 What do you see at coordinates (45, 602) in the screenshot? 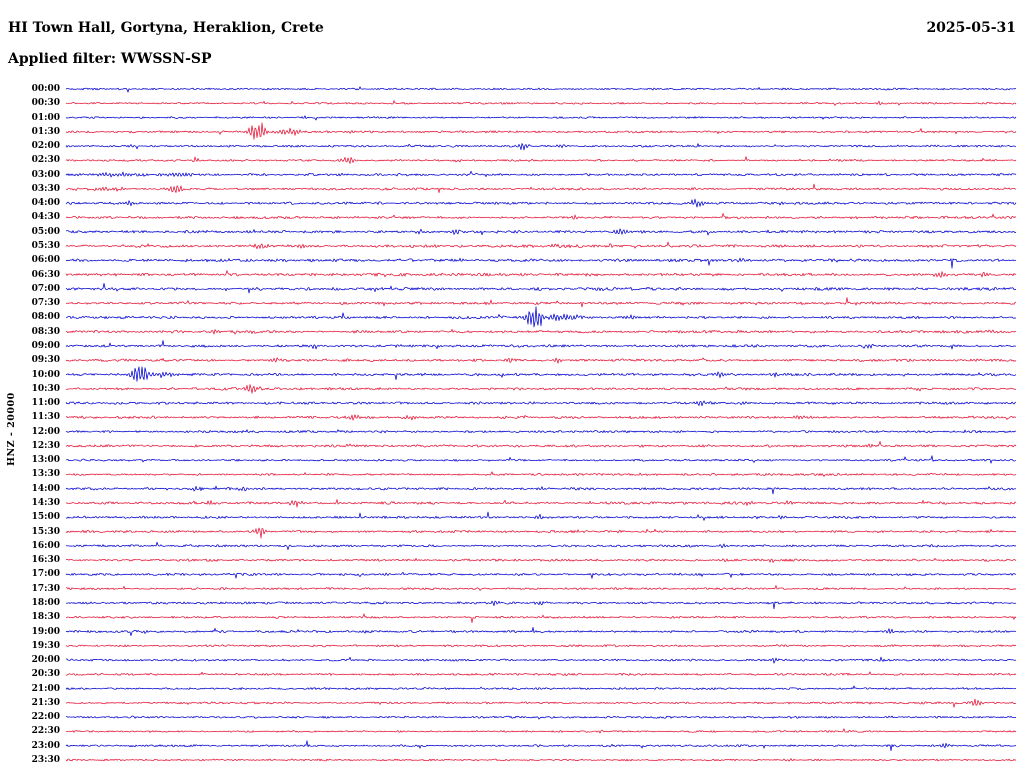
I see `time-label-1800: 18:00` at bounding box center [45, 602].